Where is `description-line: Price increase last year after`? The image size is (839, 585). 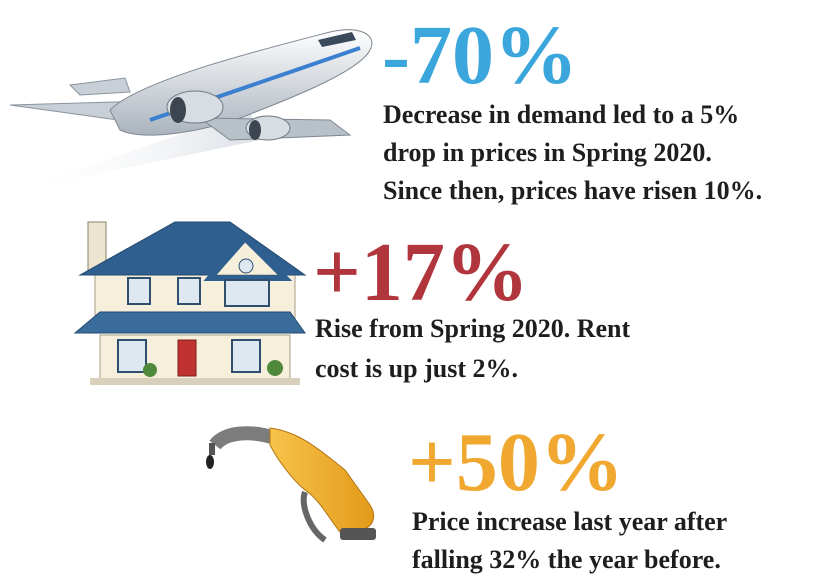 description-line: Price increase last year after is located at coordinates (569, 521).